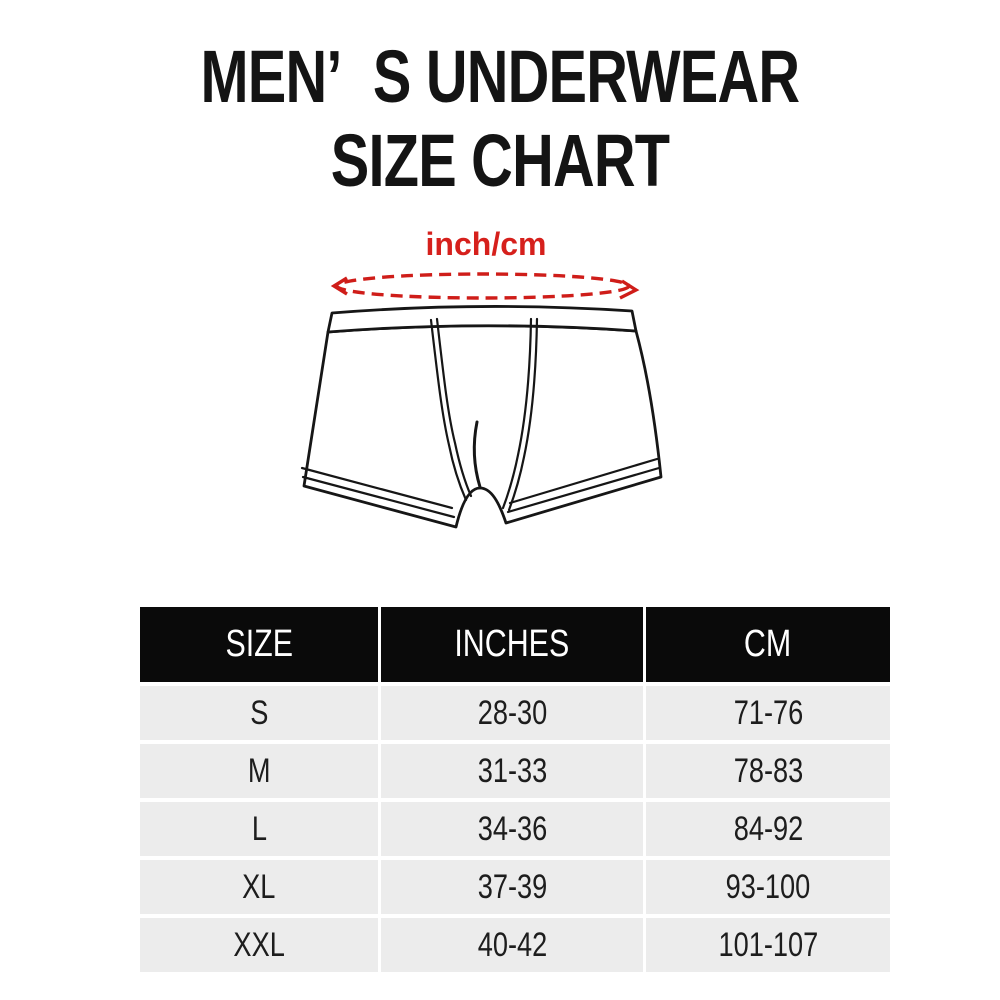 The width and height of the screenshot is (1000, 1000). What do you see at coordinates (271, 76) in the screenshot?
I see `title-part1: MEN’` at bounding box center [271, 76].